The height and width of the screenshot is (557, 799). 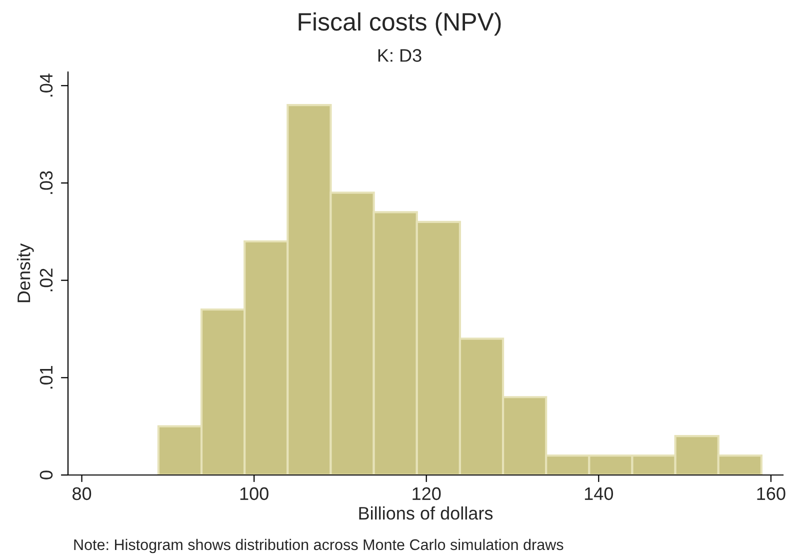 I want to click on y-tick-label: .01, so click(x=46, y=377).